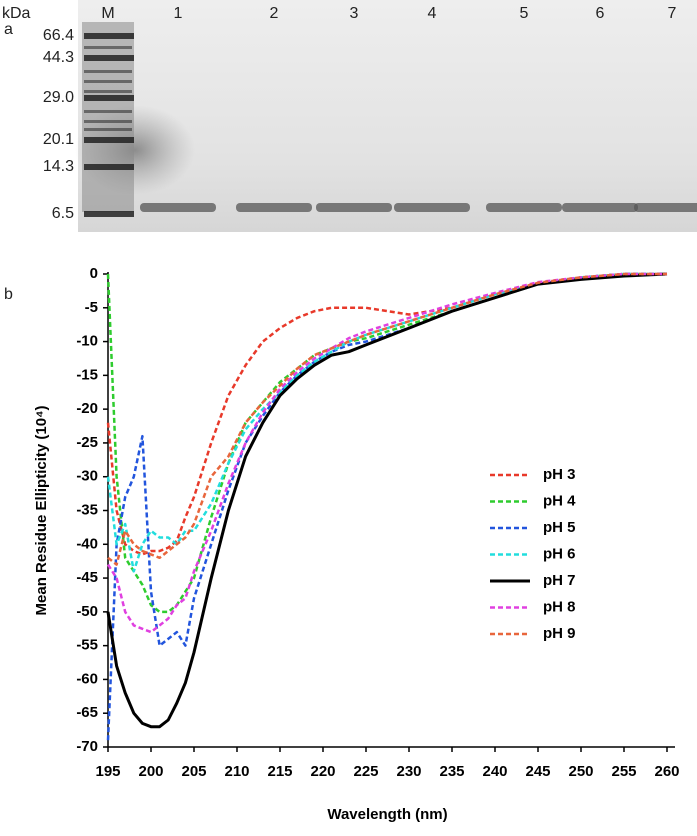 Image resolution: width=697 pixels, height=836 pixels. Describe the element at coordinates (91, 307) in the screenshot. I see `y-tick-label: -5` at that location.